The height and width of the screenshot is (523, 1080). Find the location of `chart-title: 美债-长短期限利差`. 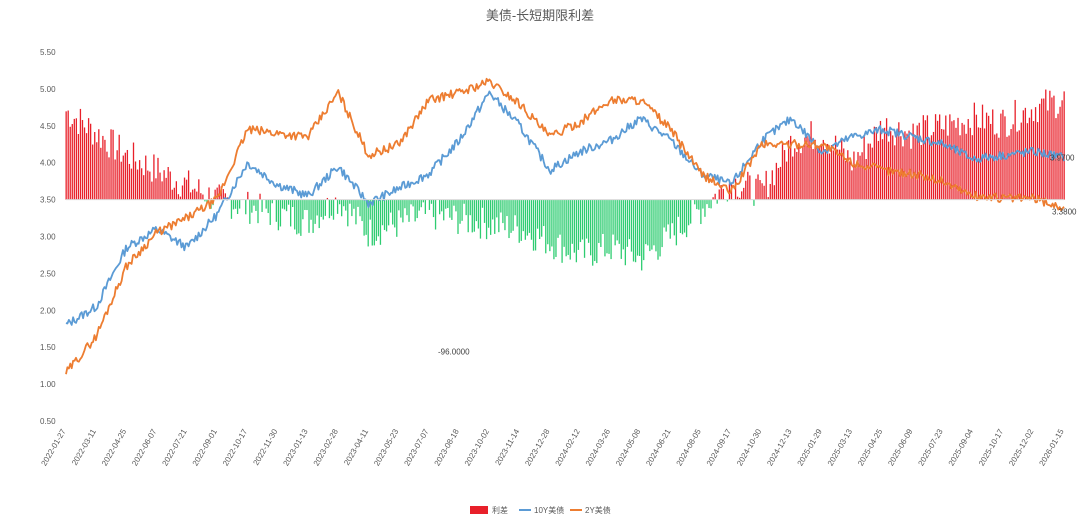

chart-title: 美债-长短期限利差 is located at coordinates (540, 15).